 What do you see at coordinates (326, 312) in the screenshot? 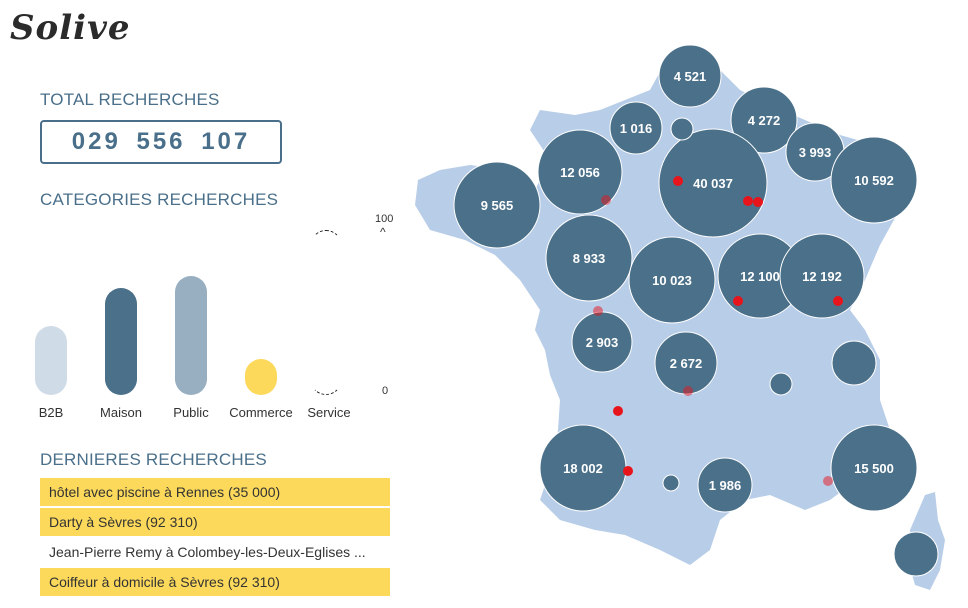
I see `bar-service` at bounding box center [326, 312].